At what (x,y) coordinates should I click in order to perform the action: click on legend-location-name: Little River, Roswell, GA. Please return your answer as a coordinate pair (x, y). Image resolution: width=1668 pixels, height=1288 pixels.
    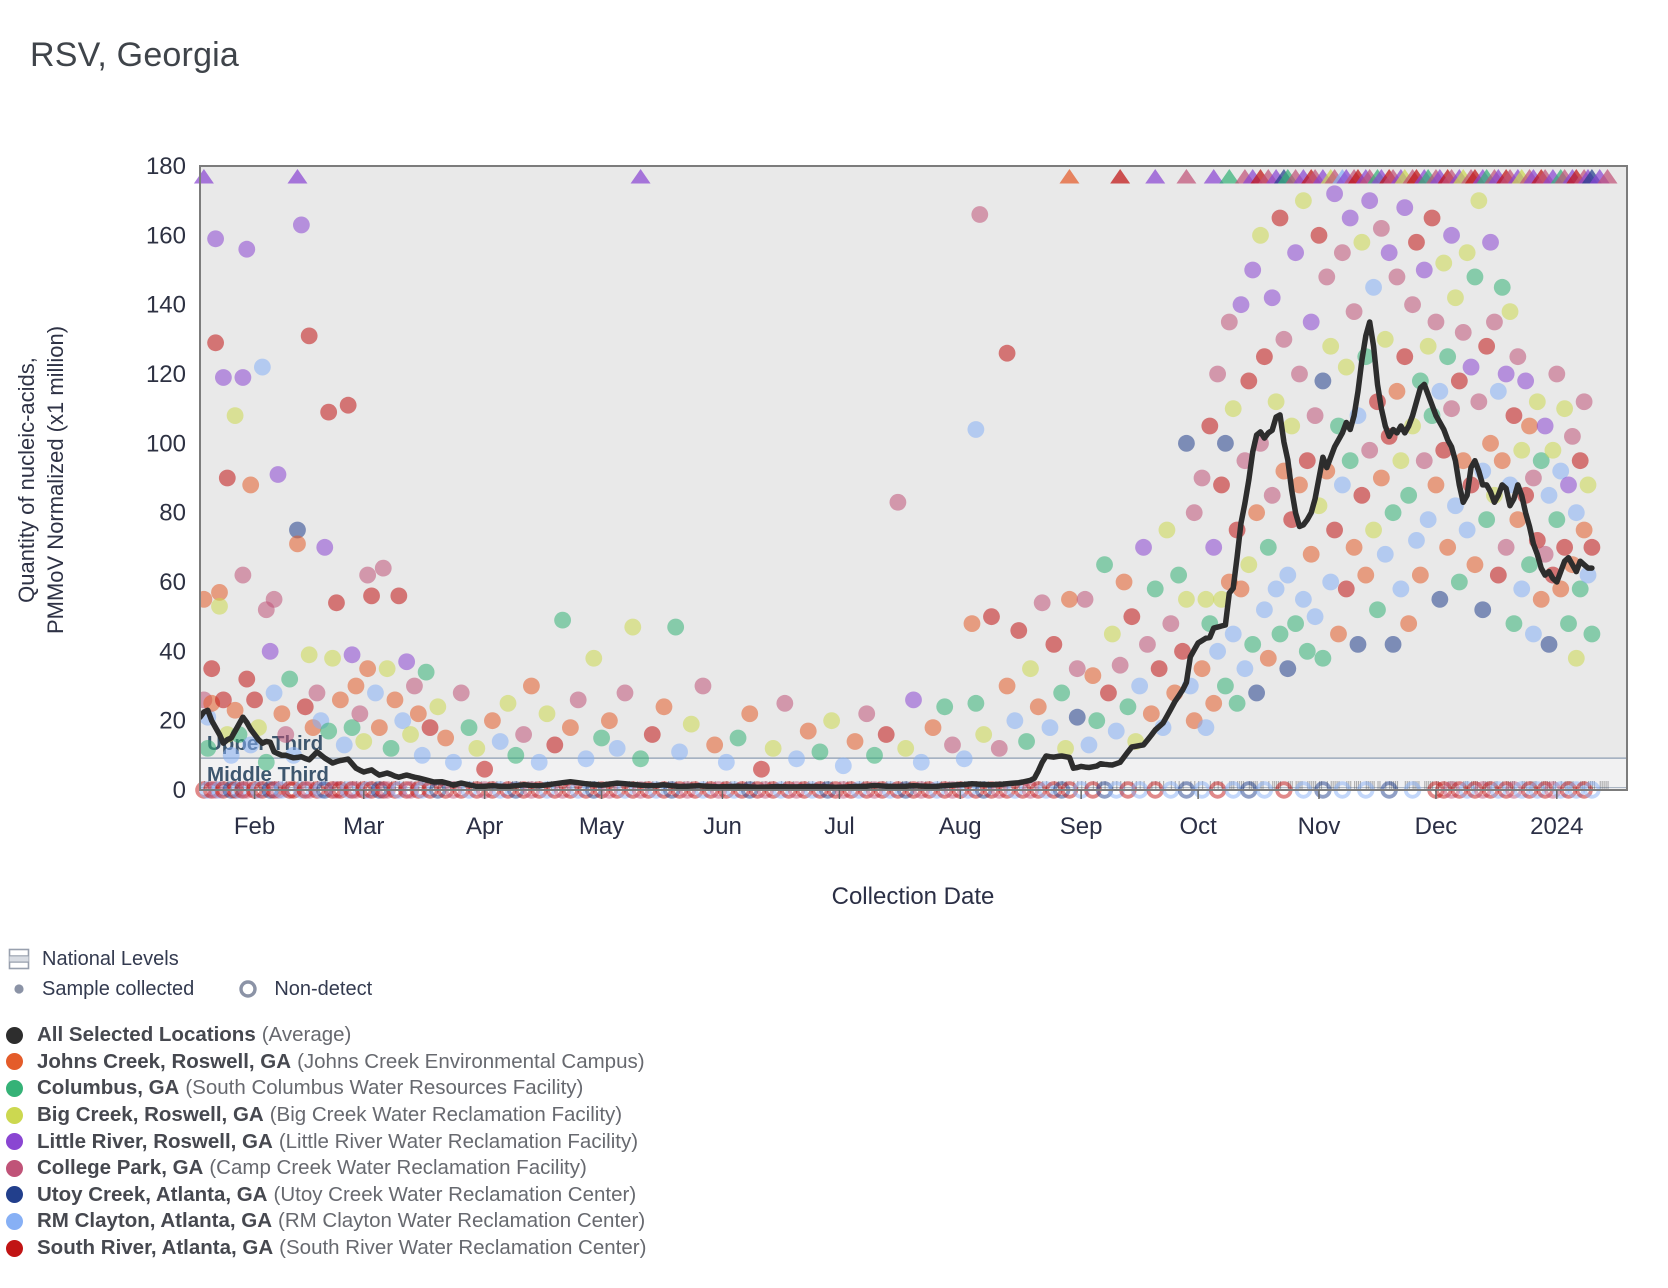
    Looking at the image, I should click on (155, 1141).